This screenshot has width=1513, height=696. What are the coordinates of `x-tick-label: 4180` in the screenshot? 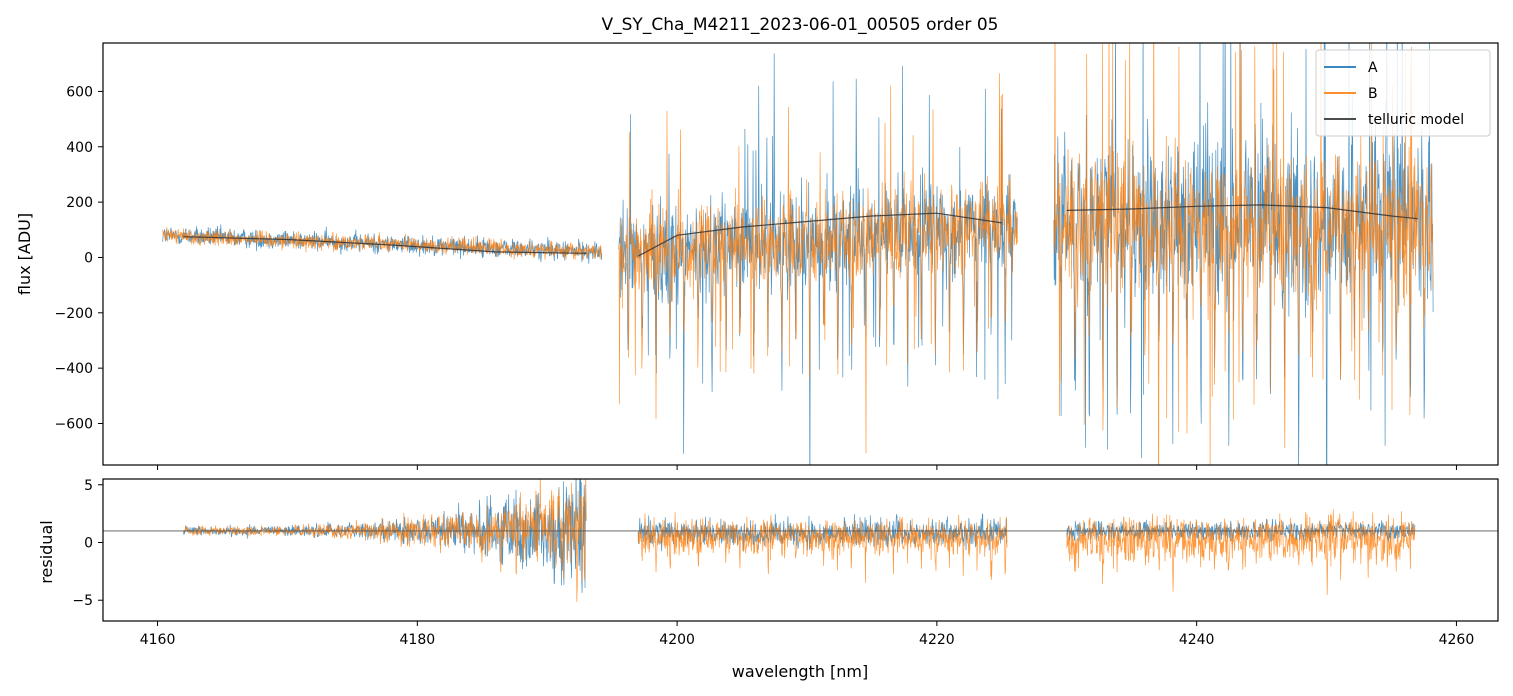 It's located at (418, 640).